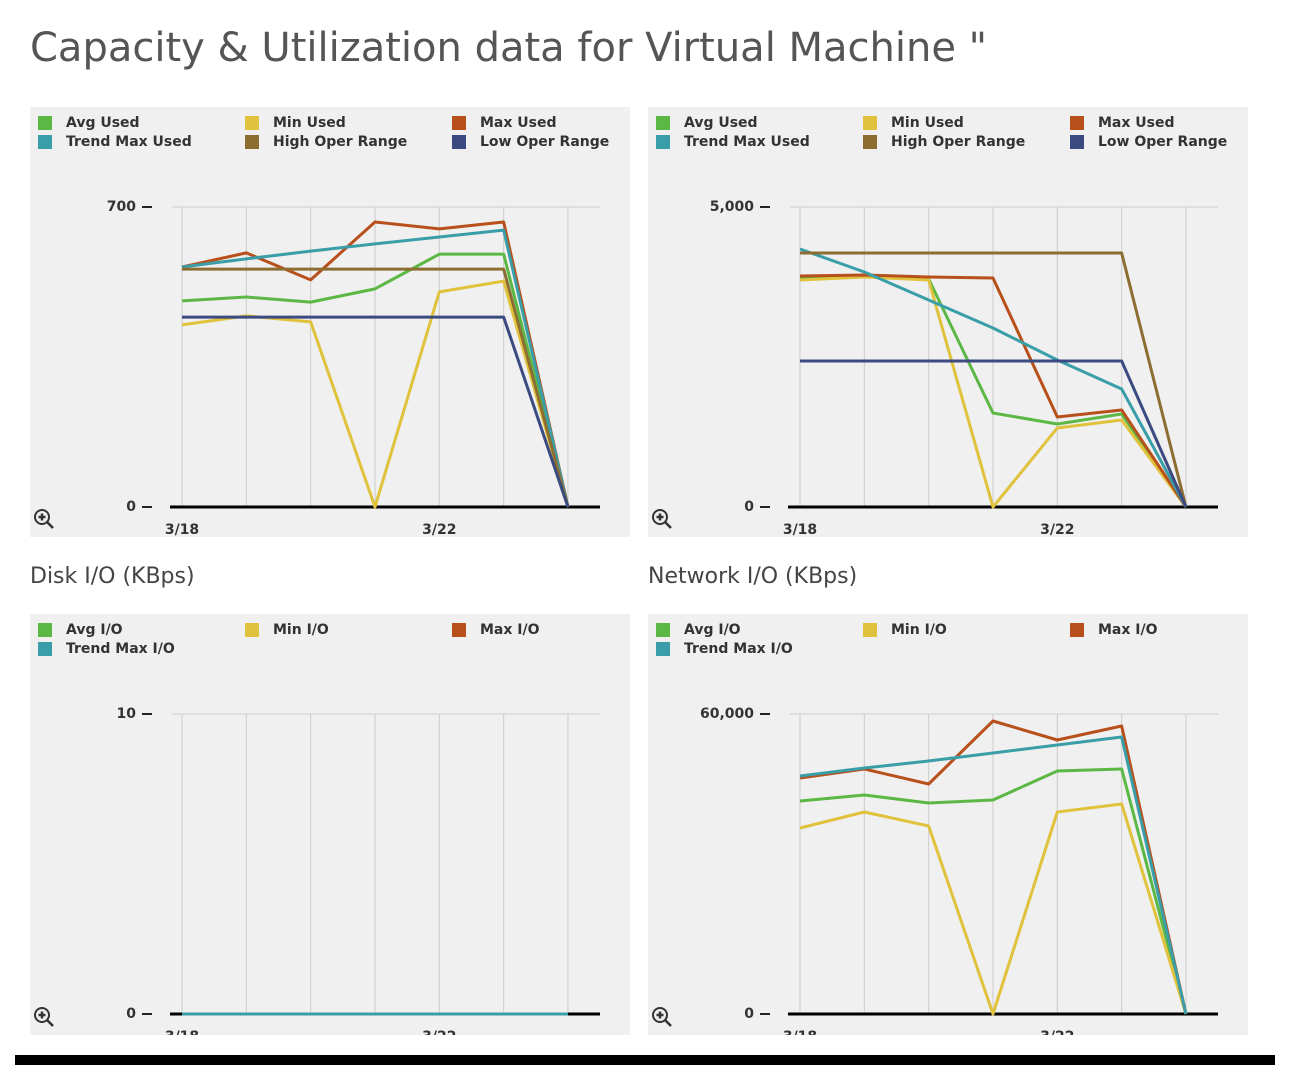  I want to click on bottom-bar, so click(645, 1060).